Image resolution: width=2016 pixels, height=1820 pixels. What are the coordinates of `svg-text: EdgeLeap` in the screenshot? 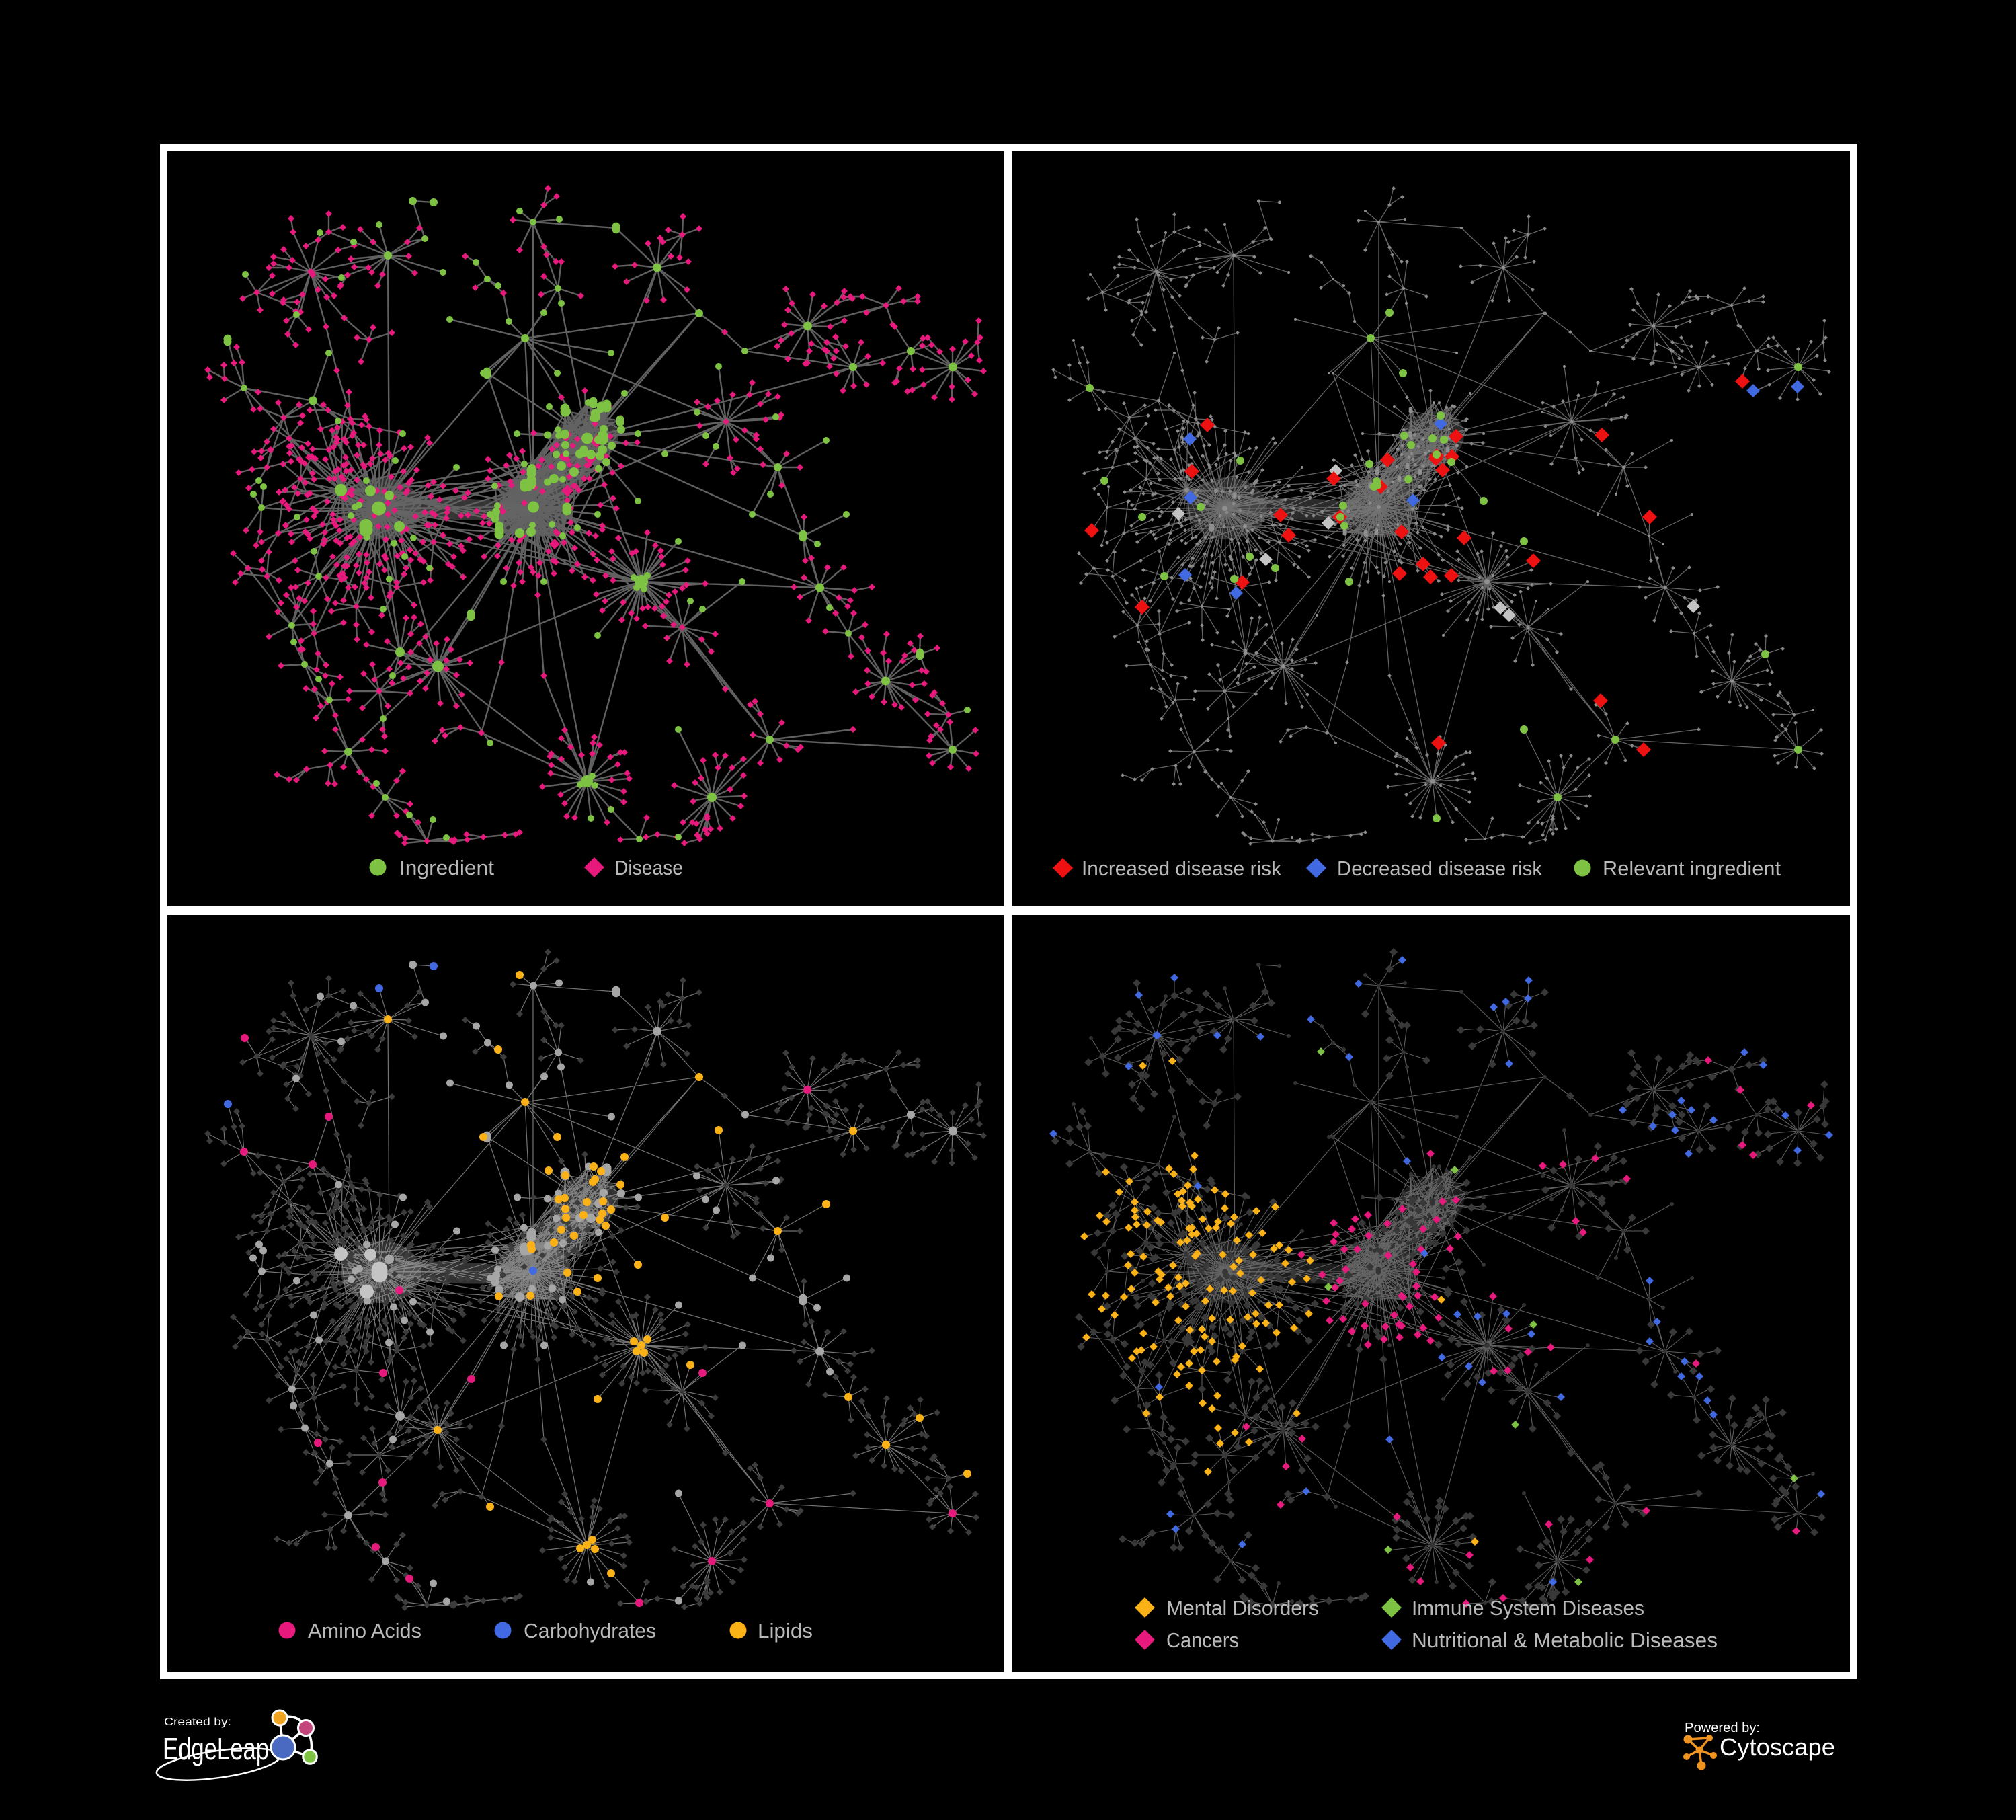 It's located at (216, 1748).